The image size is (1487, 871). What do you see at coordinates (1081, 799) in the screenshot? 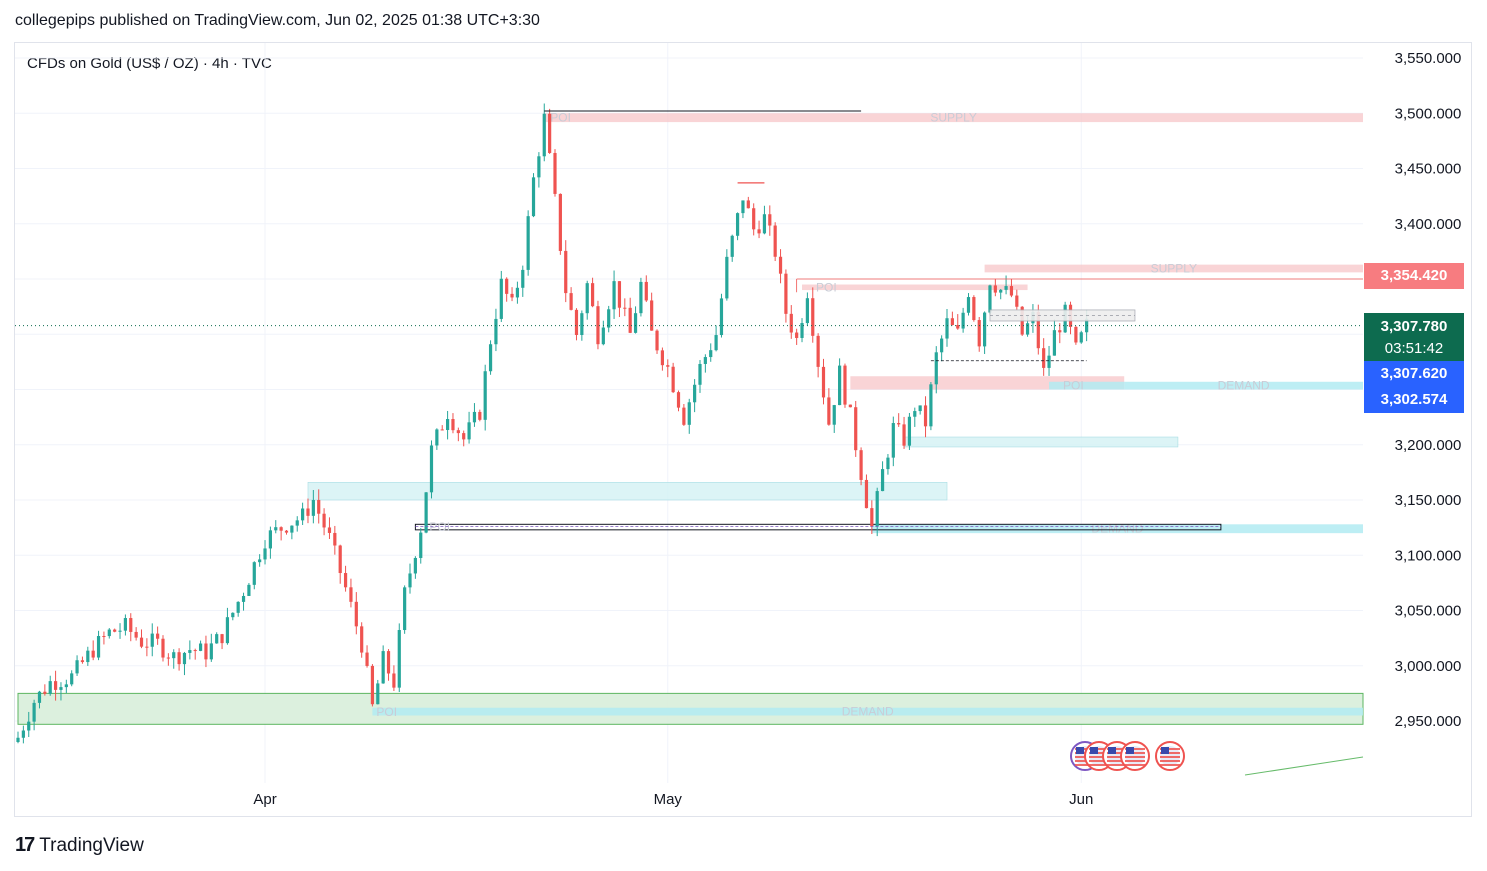
I see `x-tick-label: Jun` at bounding box center [1081, 799].